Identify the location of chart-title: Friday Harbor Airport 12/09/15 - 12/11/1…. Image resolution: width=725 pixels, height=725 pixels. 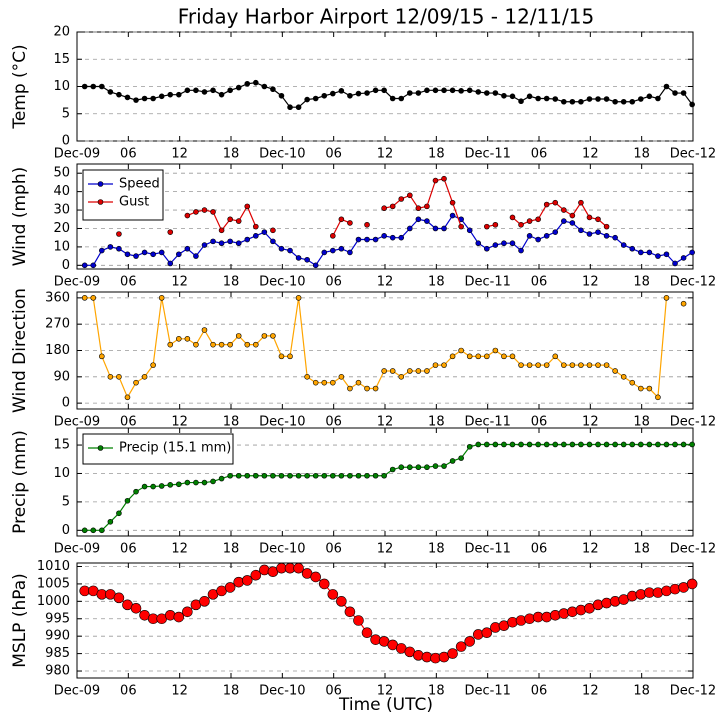
(386, 17).